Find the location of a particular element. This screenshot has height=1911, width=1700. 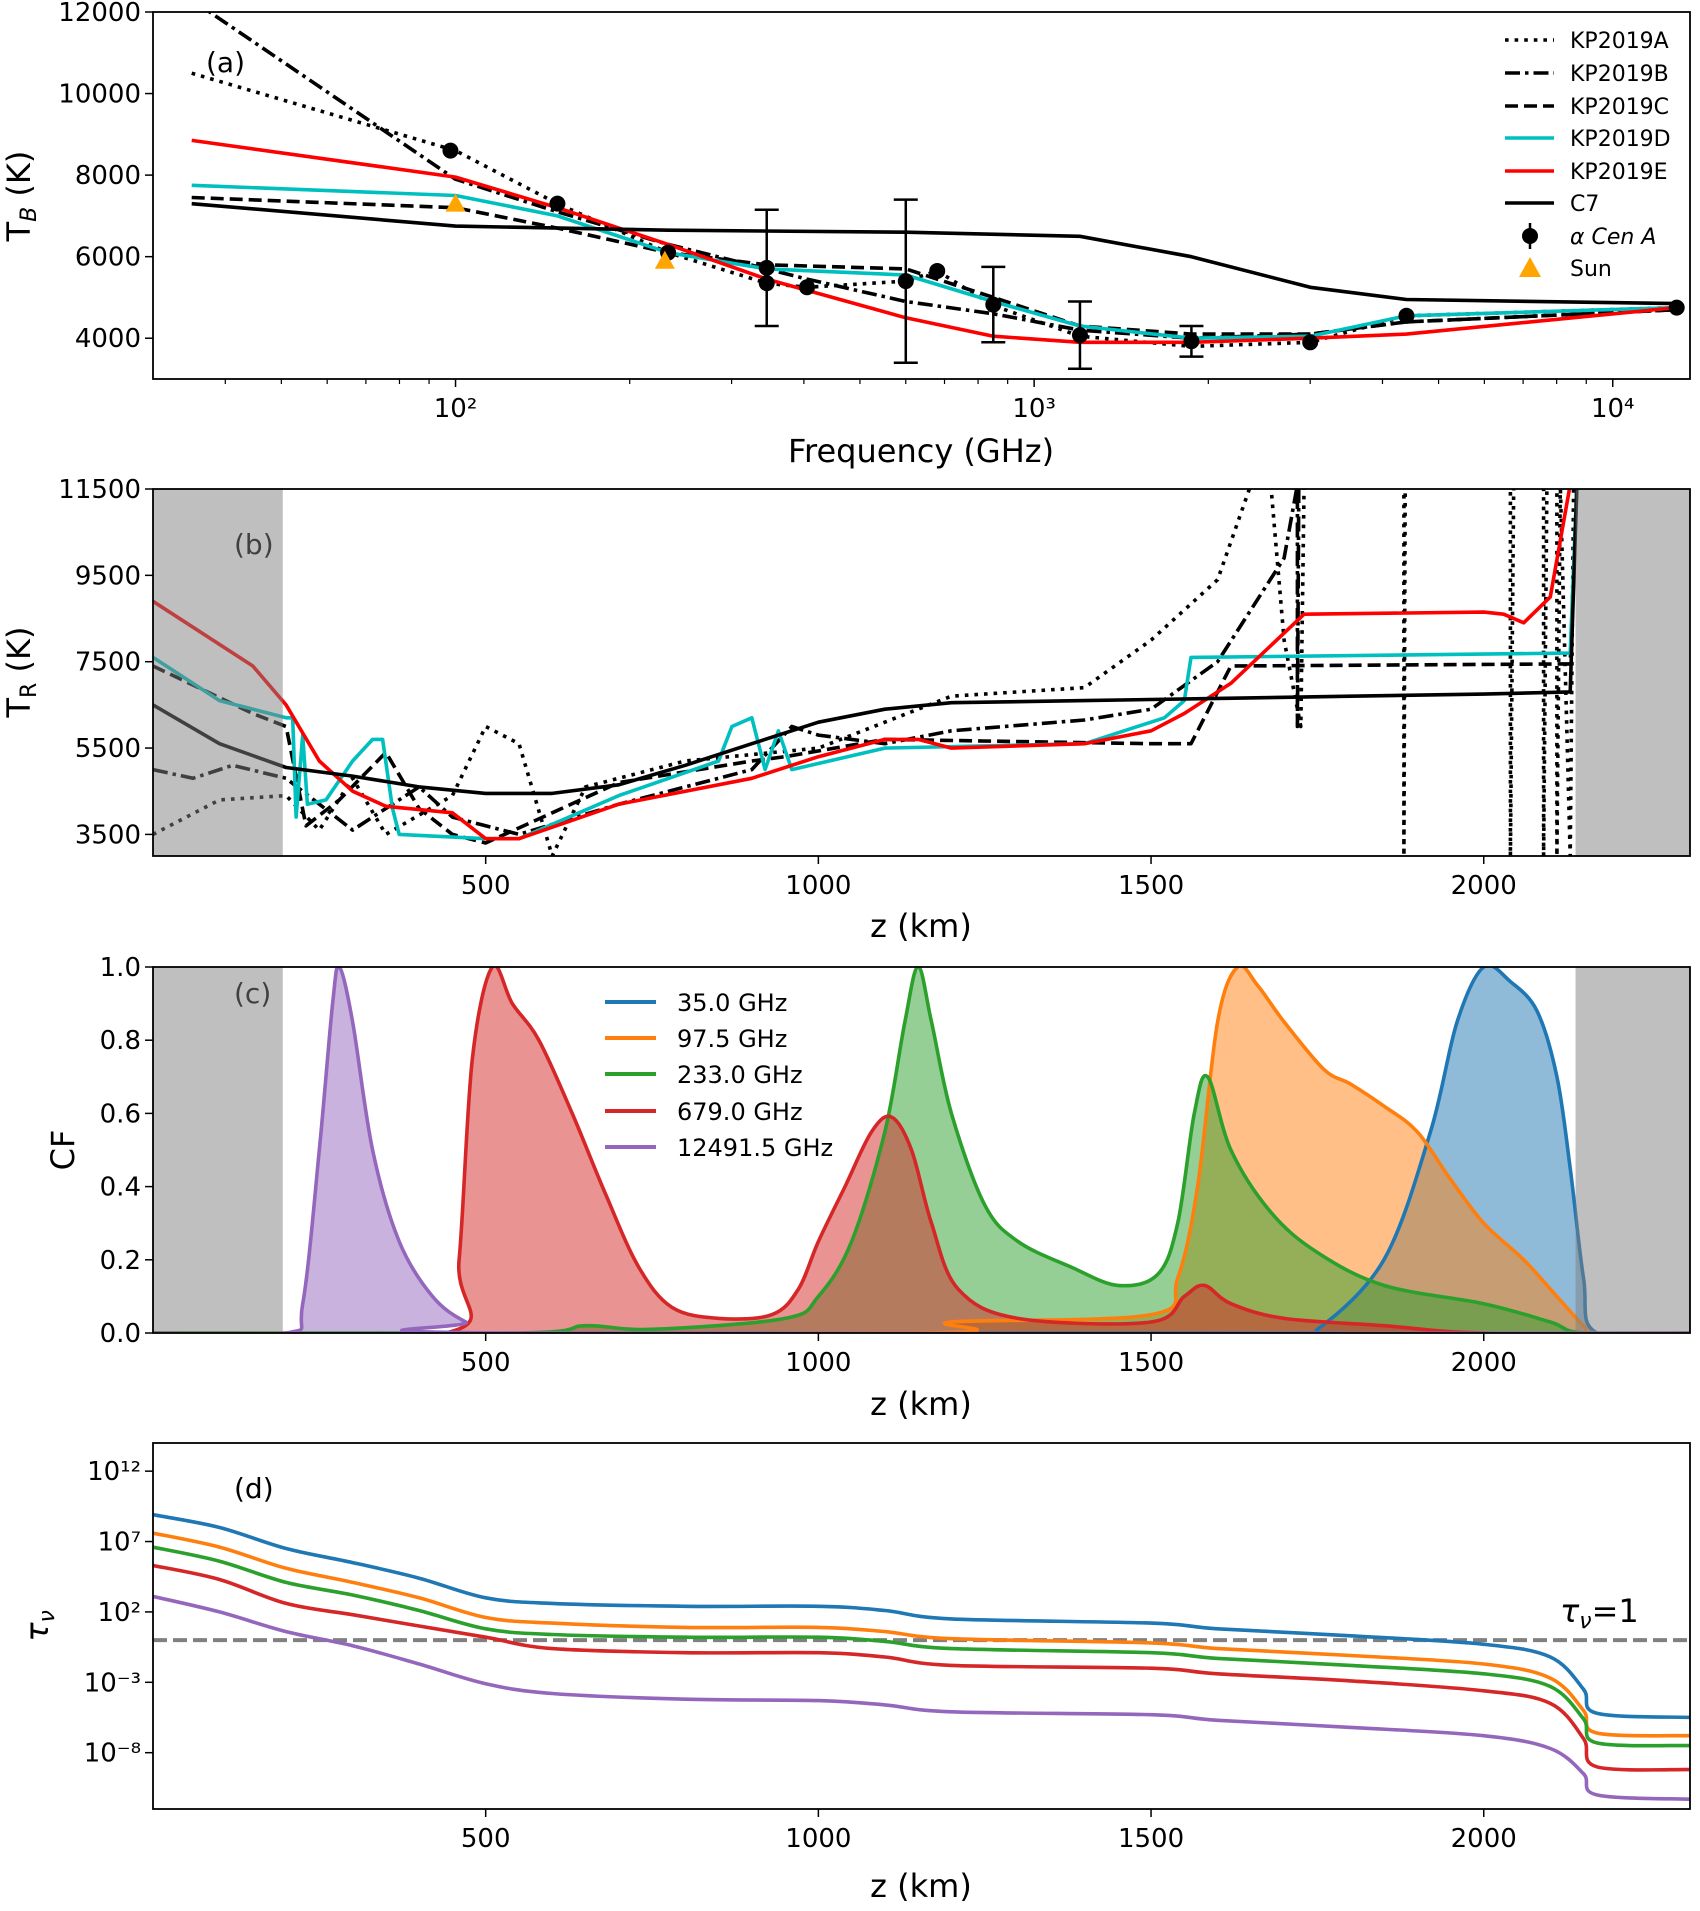

legend-label-35ghz: 35.0 GHz is located at coordinates (732, 1003).